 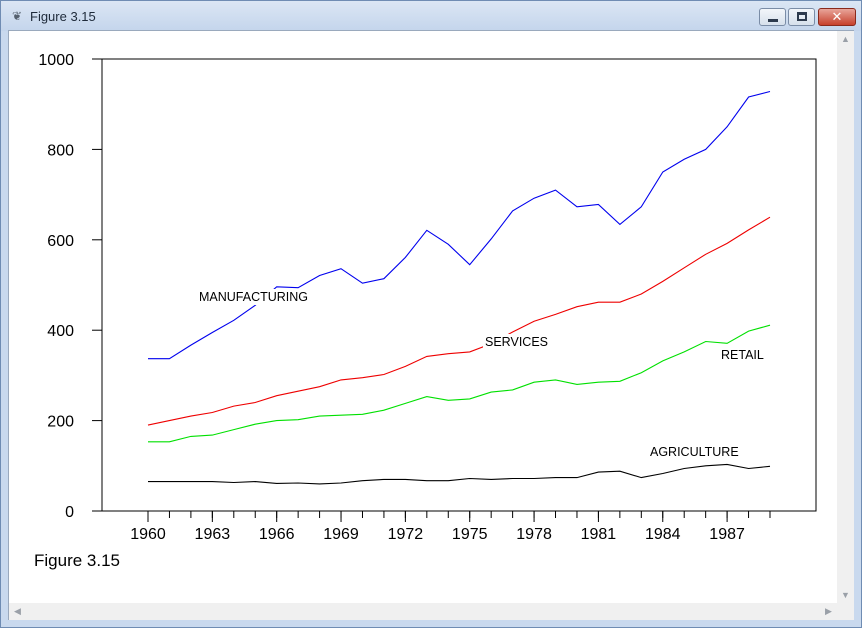 I want to click on y-tick-label: 0, so click(x=69, y=512).